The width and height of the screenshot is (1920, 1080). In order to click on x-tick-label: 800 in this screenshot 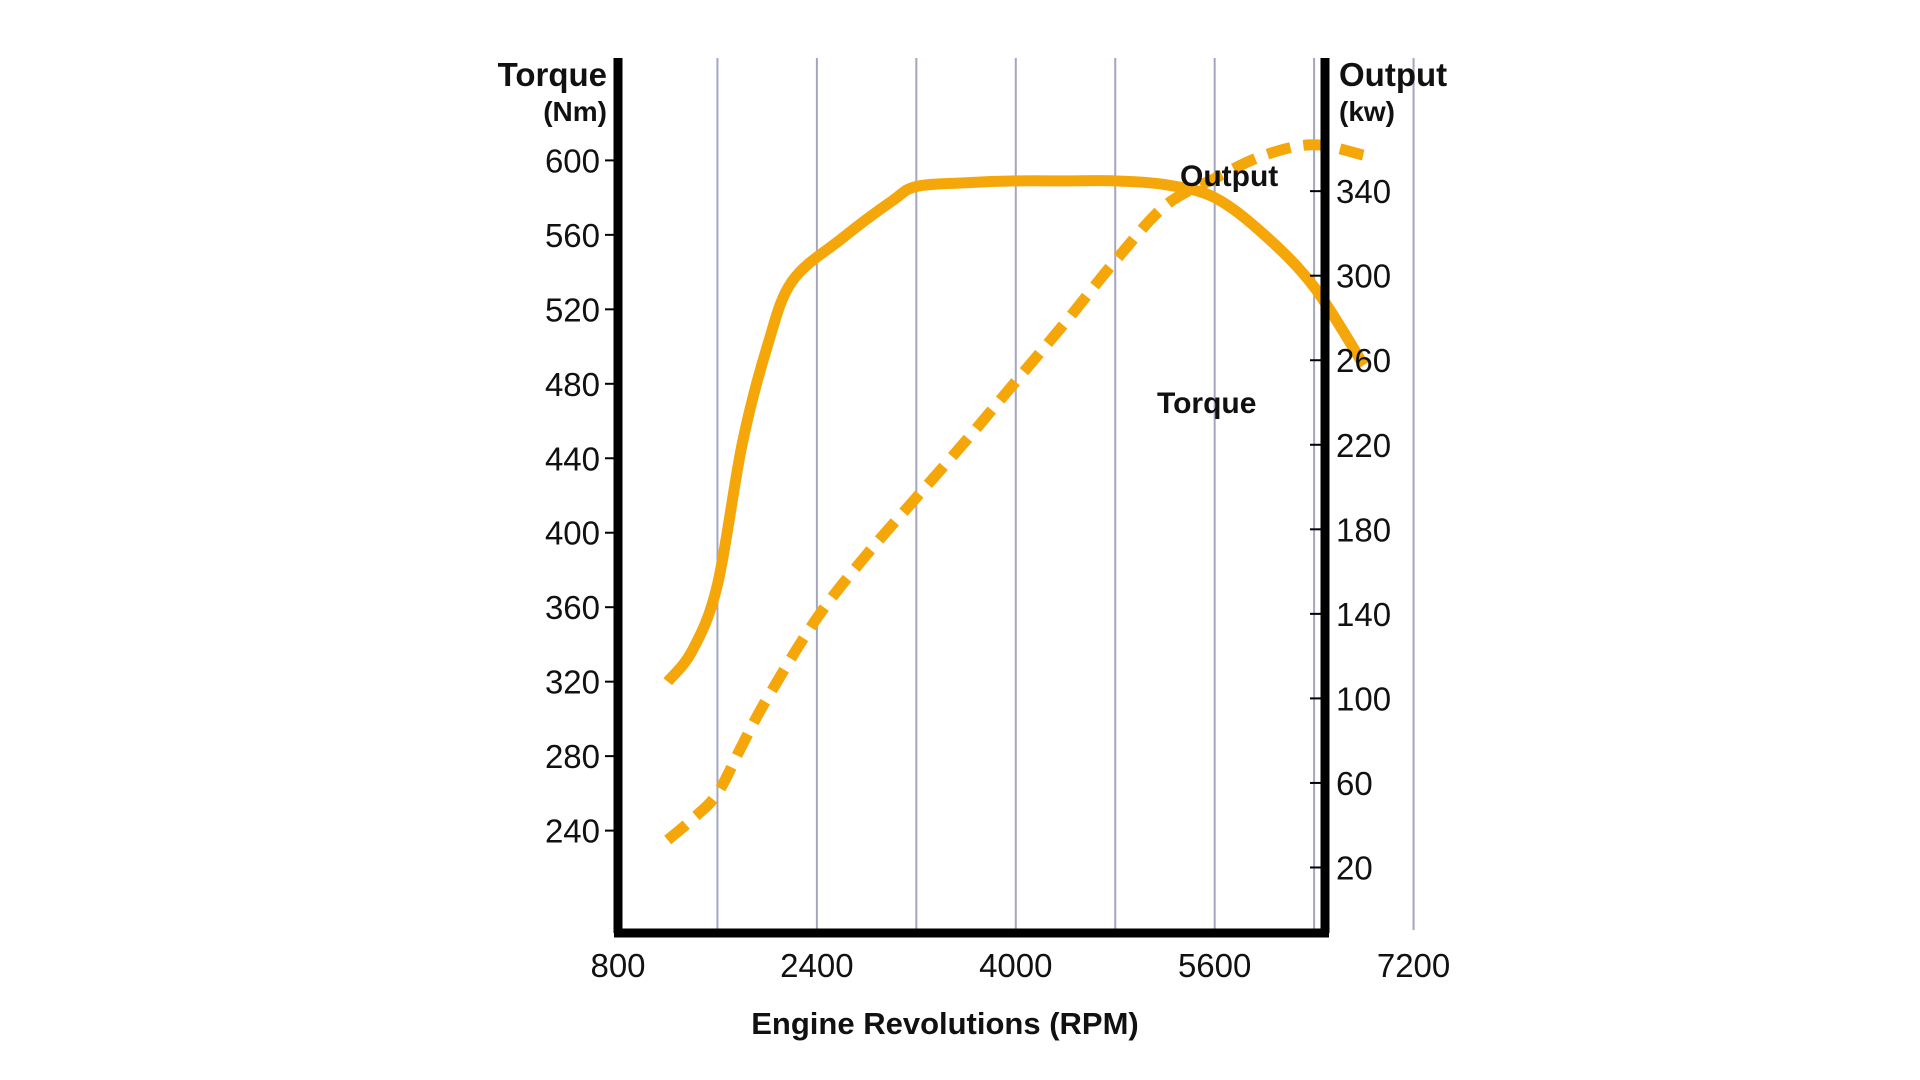, I will do `click(617, 965)`.